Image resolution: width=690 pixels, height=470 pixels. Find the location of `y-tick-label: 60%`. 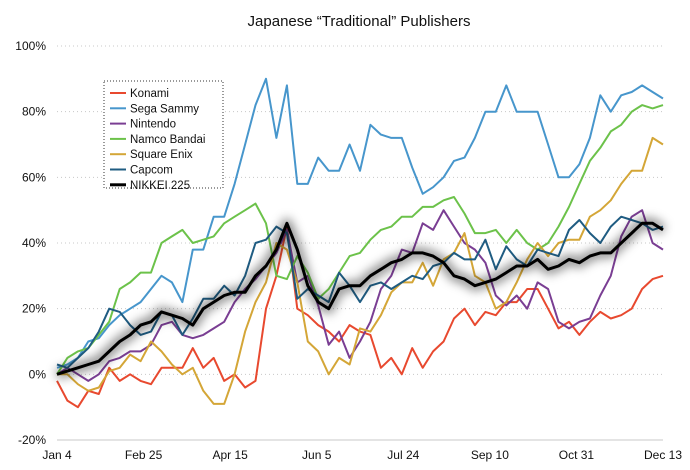

y-tick-label: 60% is located at coordinates (34, 177).